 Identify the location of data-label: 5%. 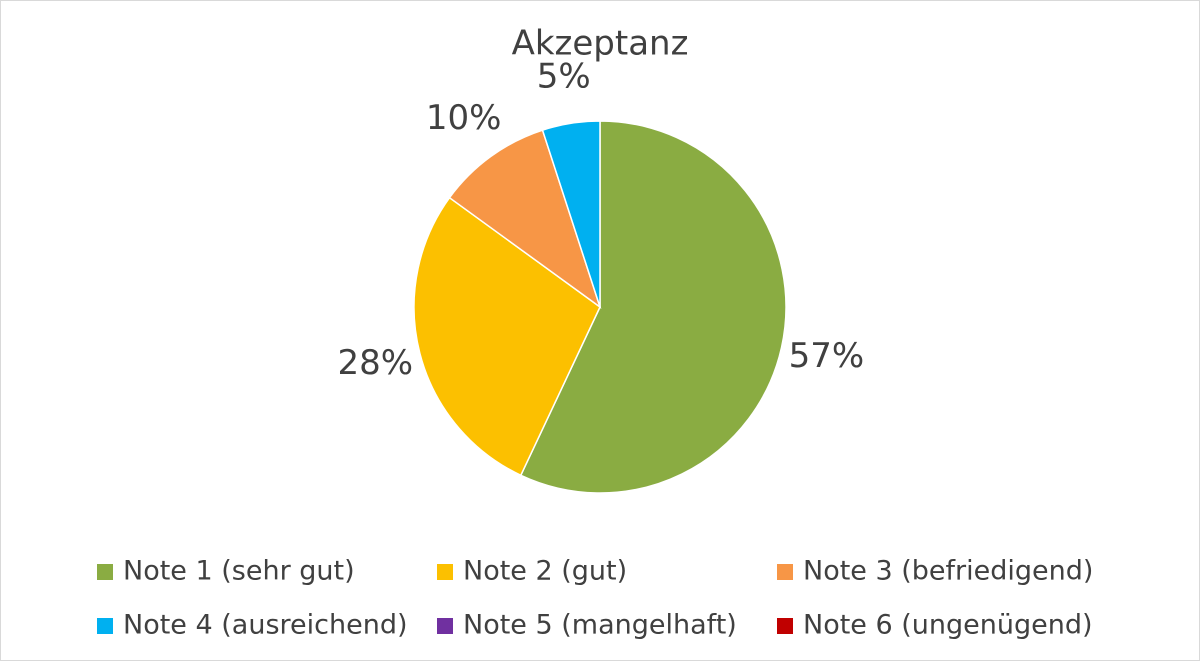
(564, 76).